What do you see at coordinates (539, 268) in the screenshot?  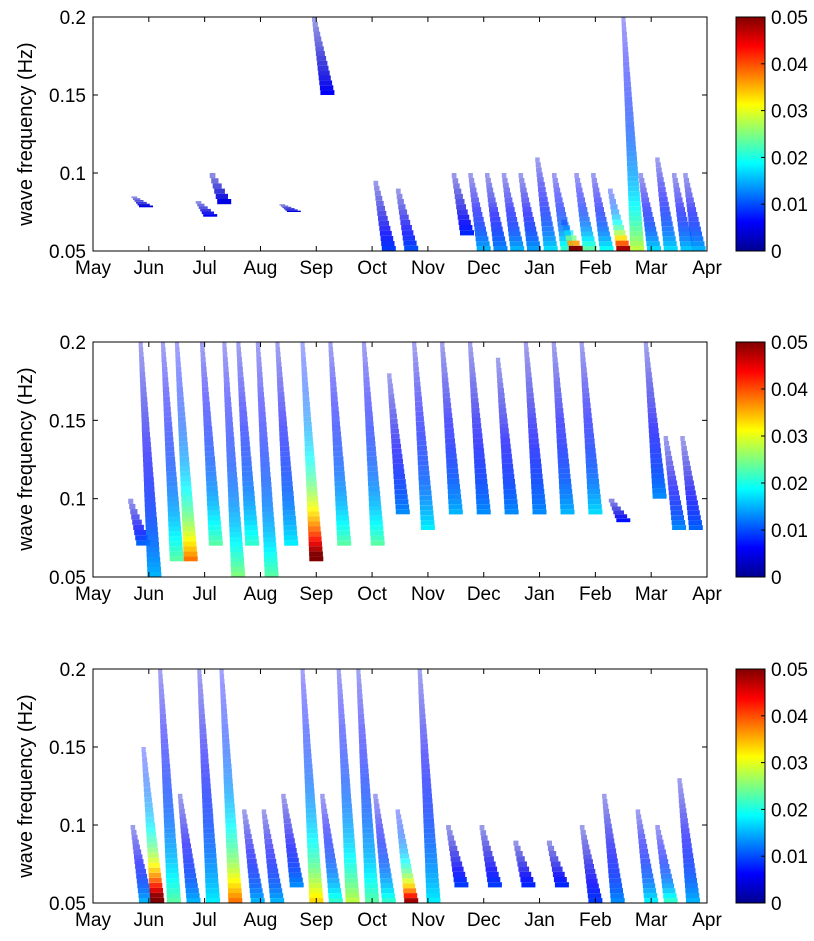 I see `x-tick-label: Jan` at bounding box center [539, 268].